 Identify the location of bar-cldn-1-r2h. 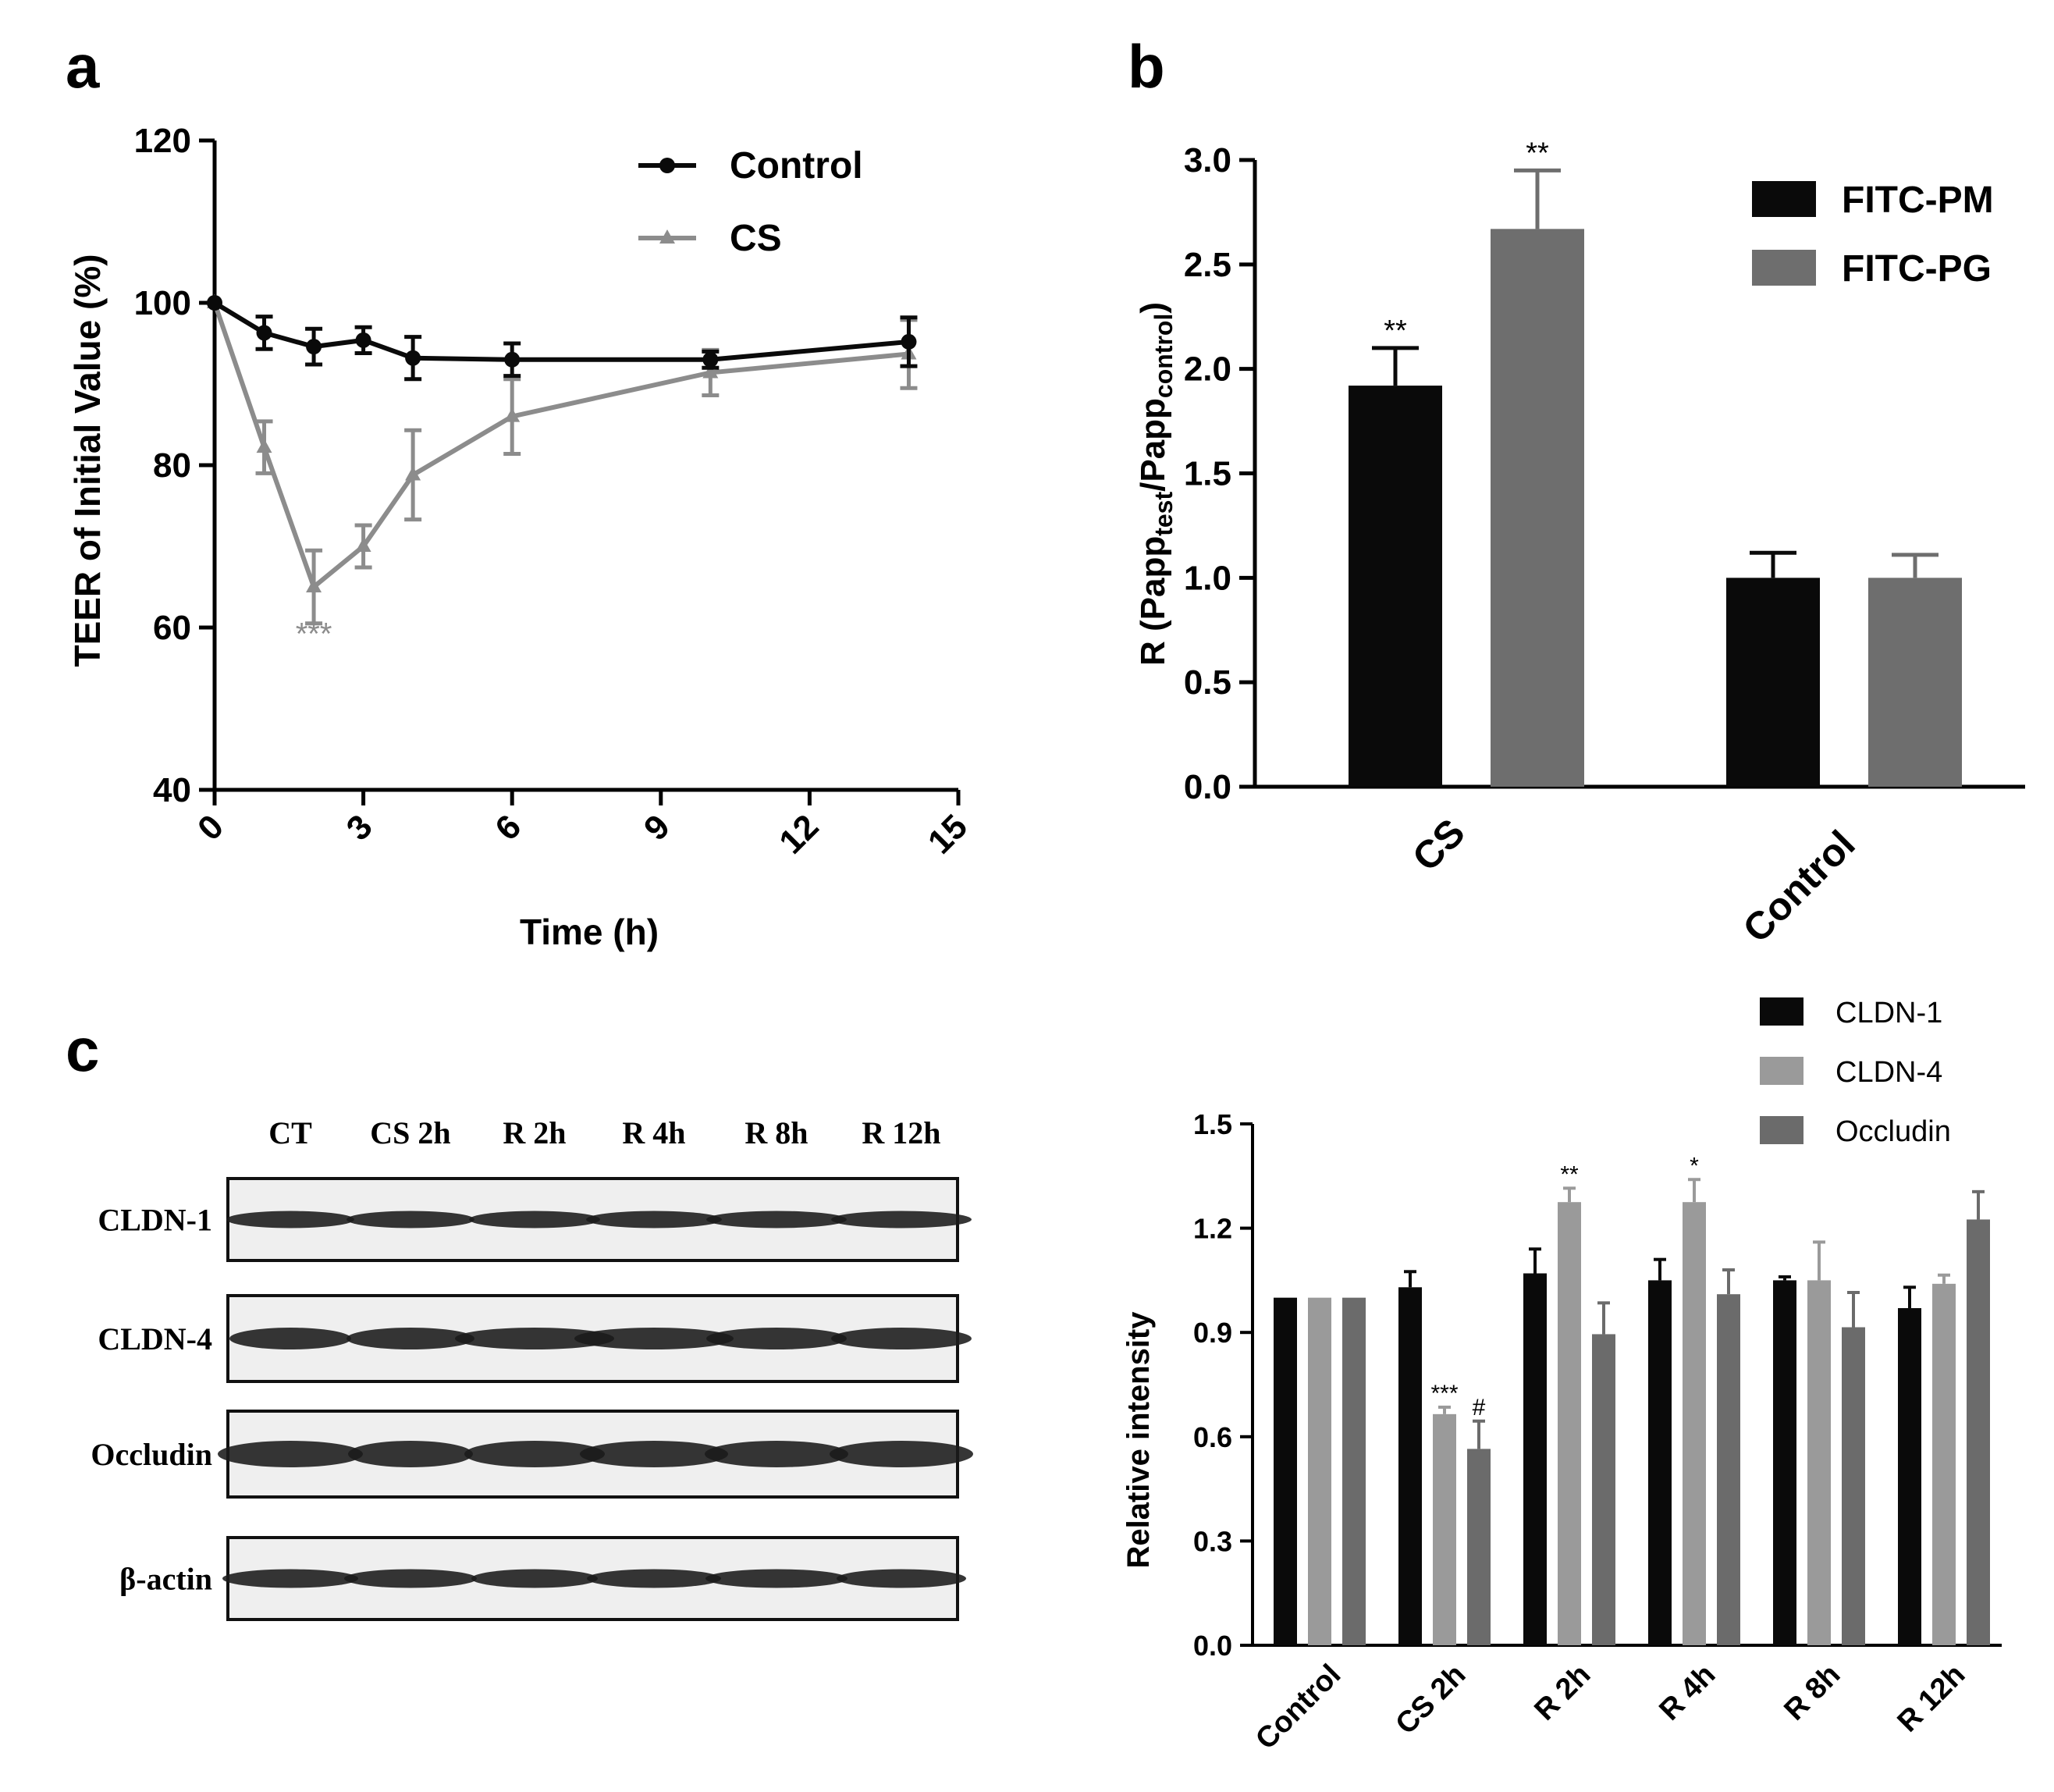
(1535, 1459).